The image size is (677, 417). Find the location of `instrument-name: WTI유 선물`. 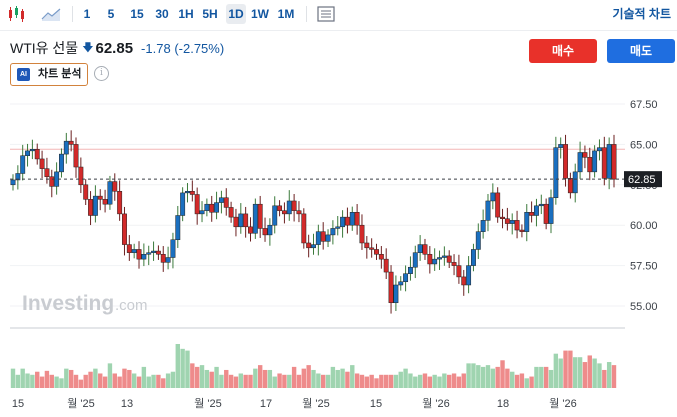

instrument-name: WTI유 선물 is located at coordinates (44, 48).